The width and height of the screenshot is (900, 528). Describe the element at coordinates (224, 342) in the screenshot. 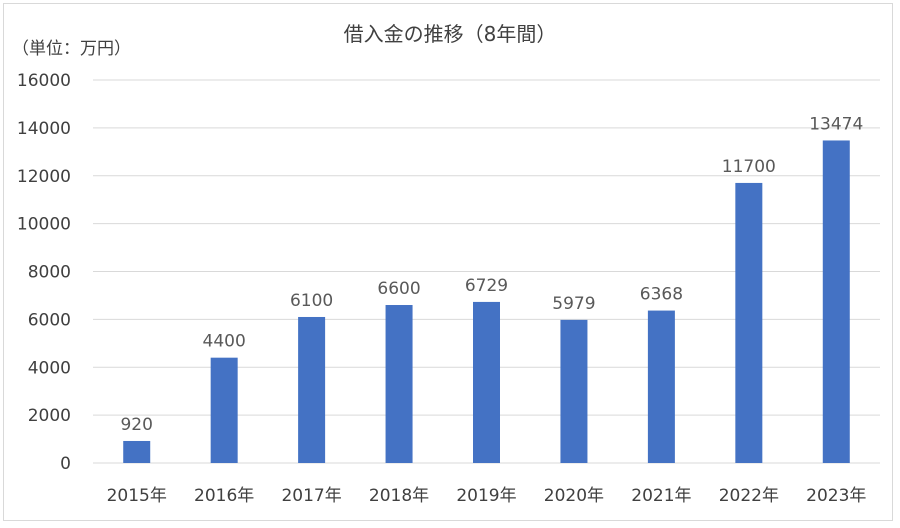

I see `data-label: 4400` at that location.